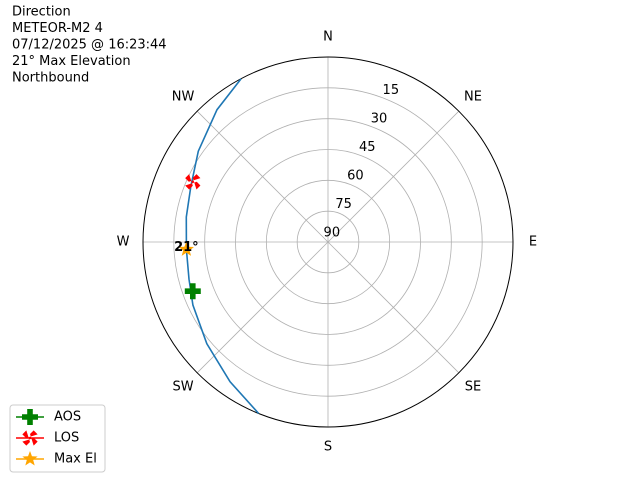 This screenshot has width=640, height=480. I want to click on theta-tick-label: NW, so click(183, 97).